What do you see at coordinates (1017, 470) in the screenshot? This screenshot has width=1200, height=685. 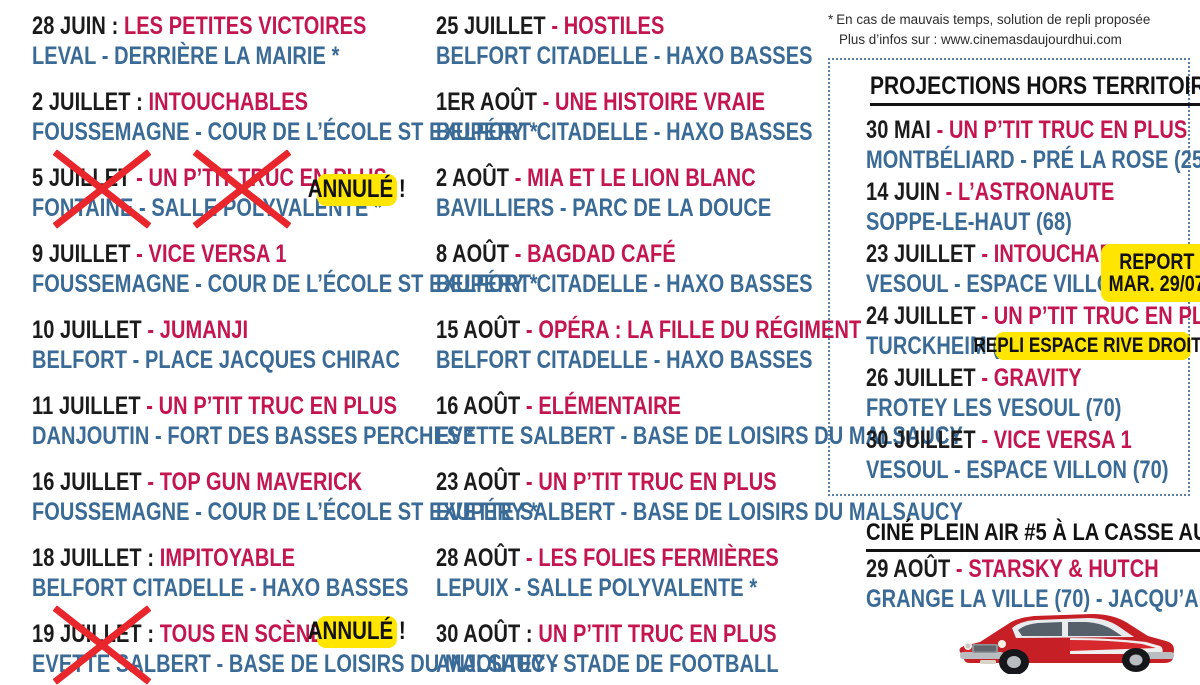 I see `hors-venue-5: VESOUL - ESPACE VILLON (70)` at bounding box center [1017, 470].